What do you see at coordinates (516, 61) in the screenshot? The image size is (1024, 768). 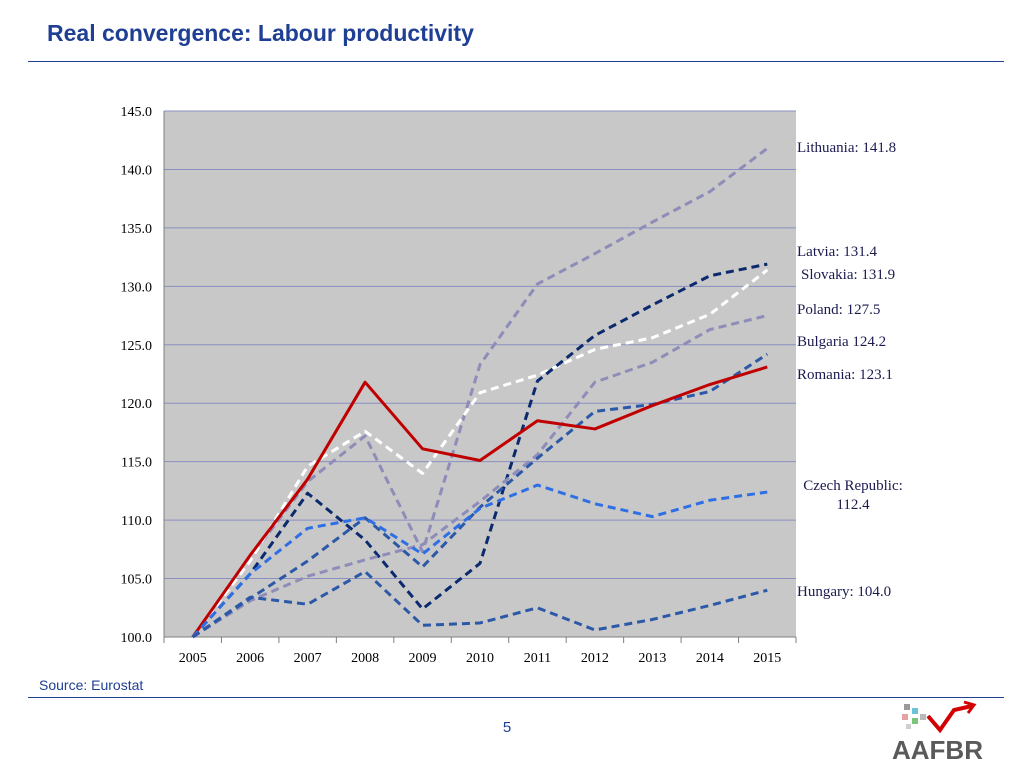 I see `title-divider` at bounding box center [516, 61].